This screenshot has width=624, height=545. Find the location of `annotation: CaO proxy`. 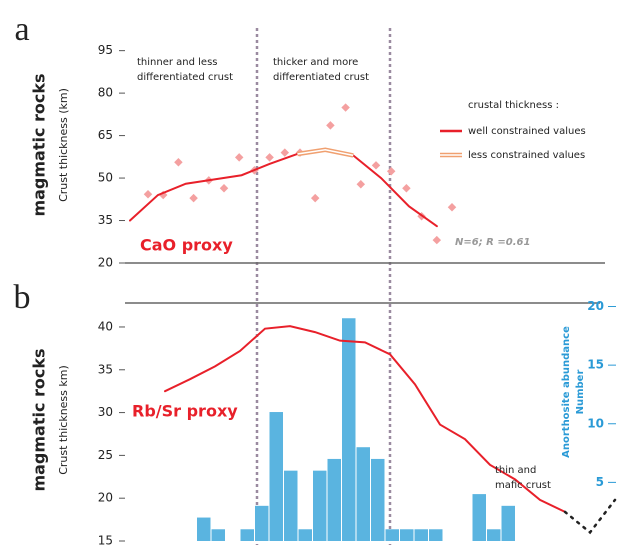

annotation: CaO proxy is located at coordinates (186, 245).